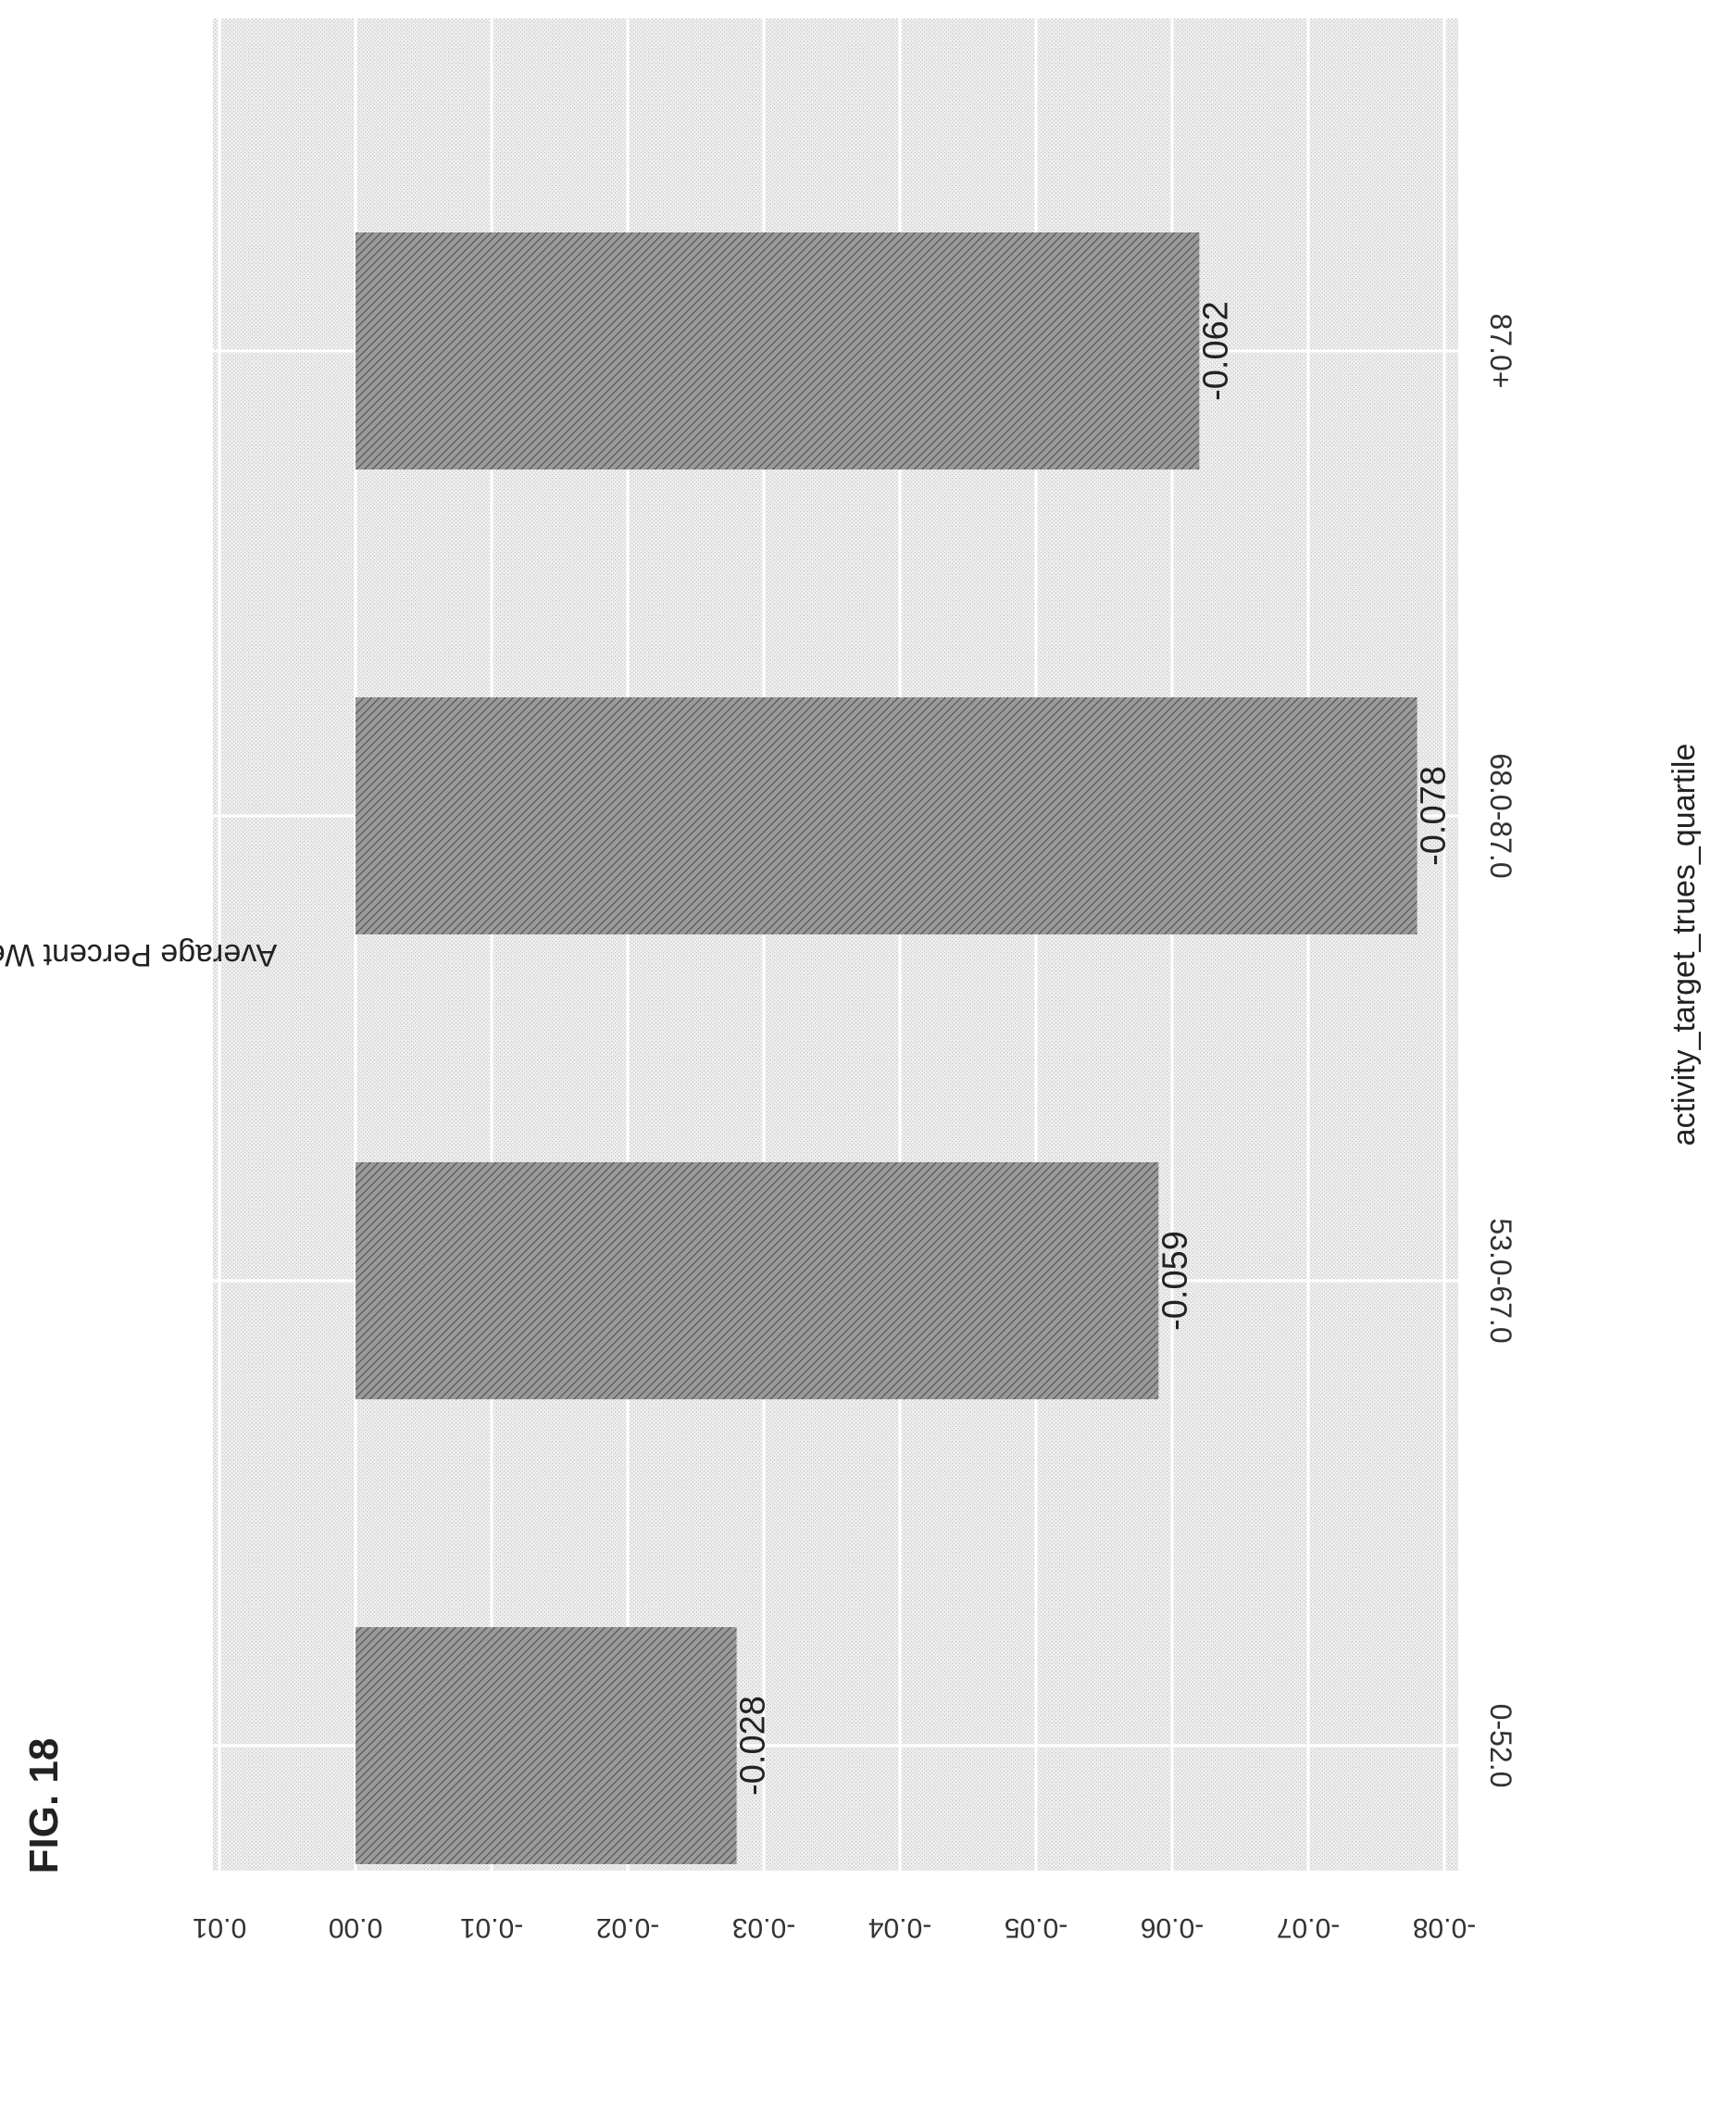 This screenshot has width=1736, height=2105. What do you see at coordinates (753, 1746) in the screenshot?
I see `bar-value-label: -0.028` at bounding box center [753, 1746].